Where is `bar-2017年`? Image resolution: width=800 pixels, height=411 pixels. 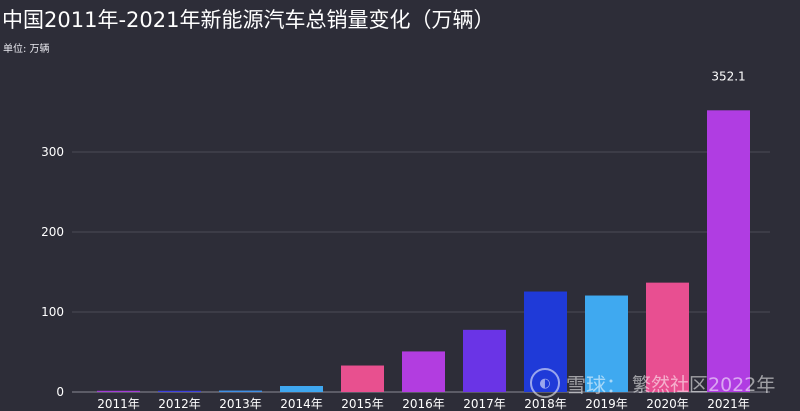 bar-2017年 is located at coordinates (484, 360).